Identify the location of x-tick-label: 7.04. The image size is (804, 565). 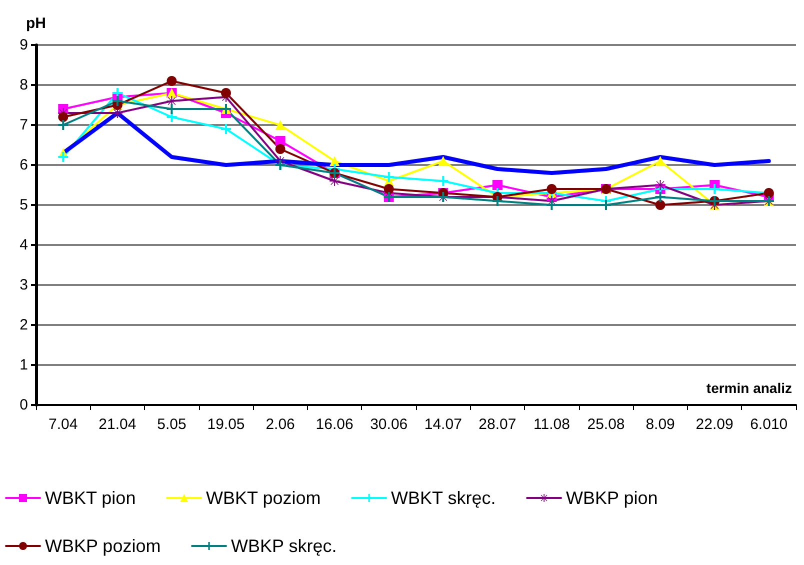
(63, 424).